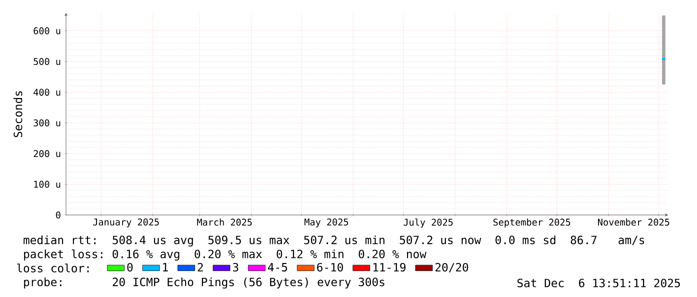  What do you see at coordinates (235, 267) in the screenshot?
I see `legend-label: 3` at bounding box center [235, 267].